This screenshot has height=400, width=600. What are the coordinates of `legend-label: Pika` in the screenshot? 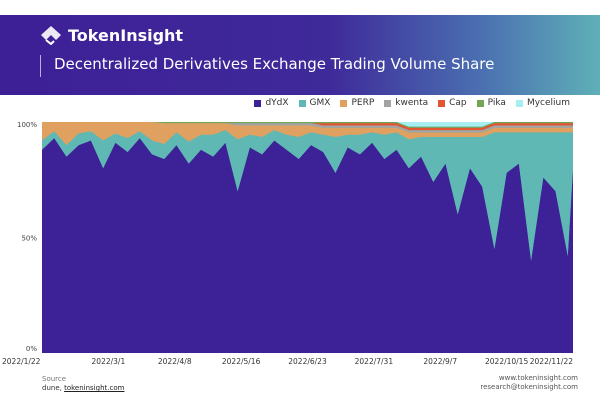 It's located at (496, 103).